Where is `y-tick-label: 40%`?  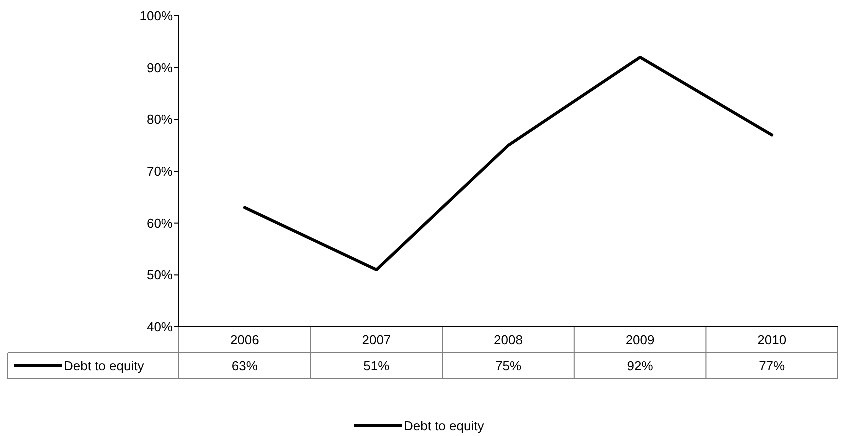 y-tick-label: 40% is located at coordinates (160, 327).